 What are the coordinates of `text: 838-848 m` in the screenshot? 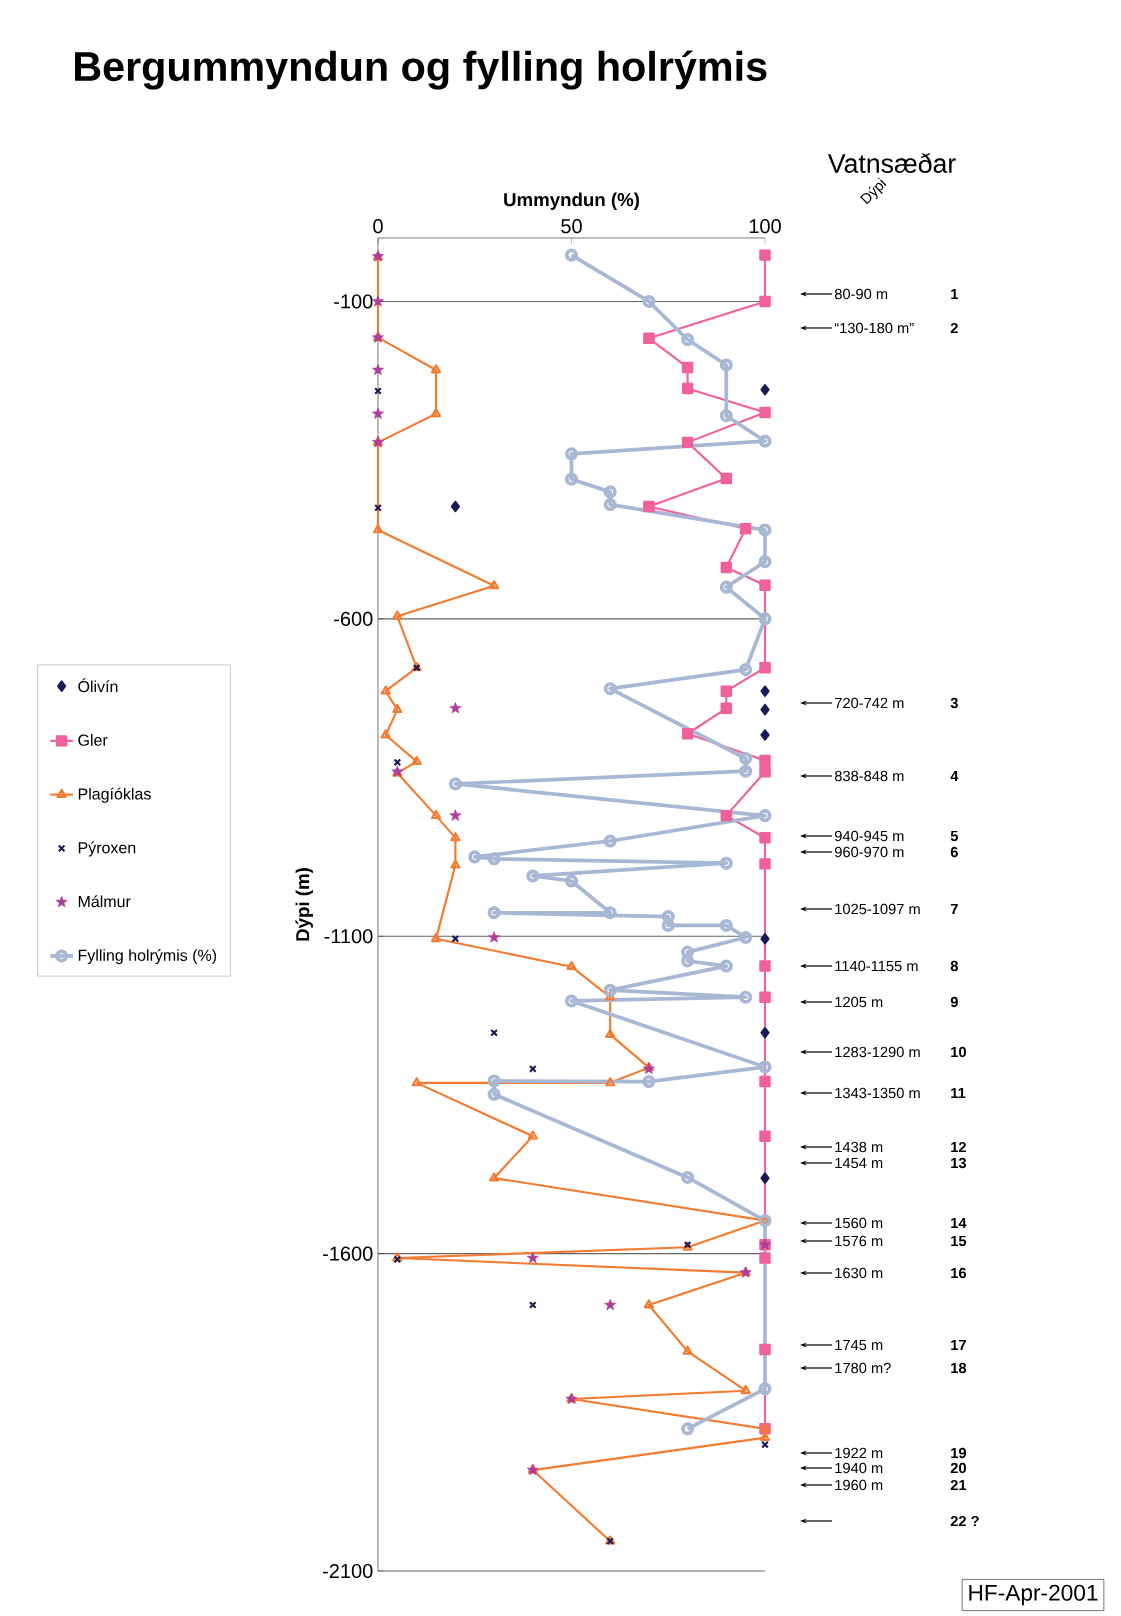 It's located at (869, 776).